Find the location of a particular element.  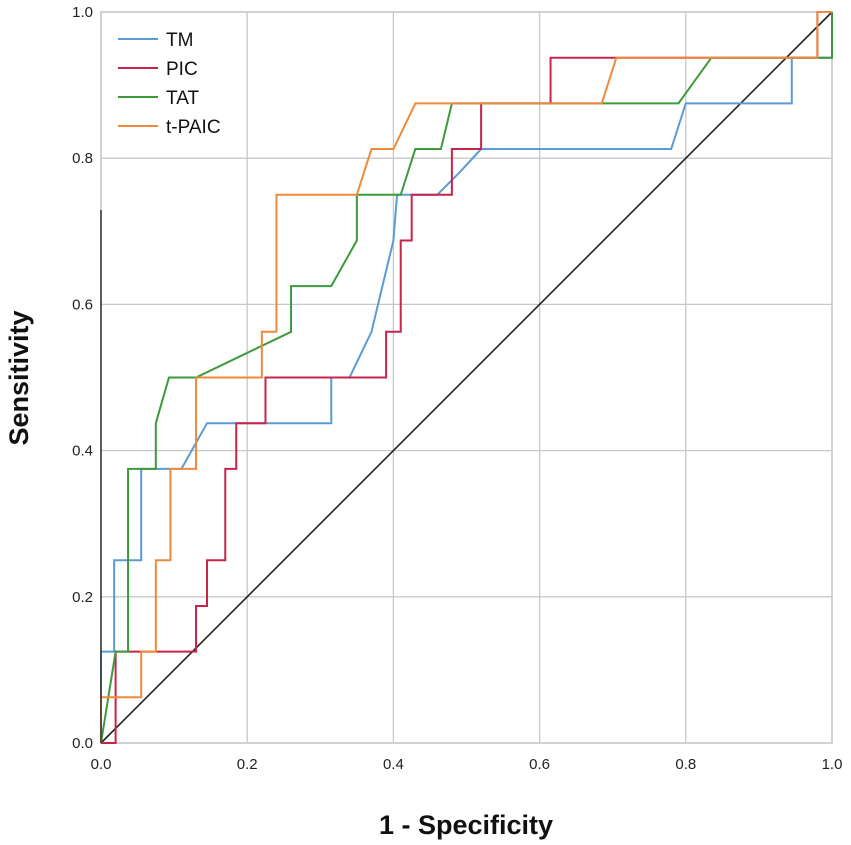

x-tick-label-1: 0.2 is located at coordinates (247, 764).